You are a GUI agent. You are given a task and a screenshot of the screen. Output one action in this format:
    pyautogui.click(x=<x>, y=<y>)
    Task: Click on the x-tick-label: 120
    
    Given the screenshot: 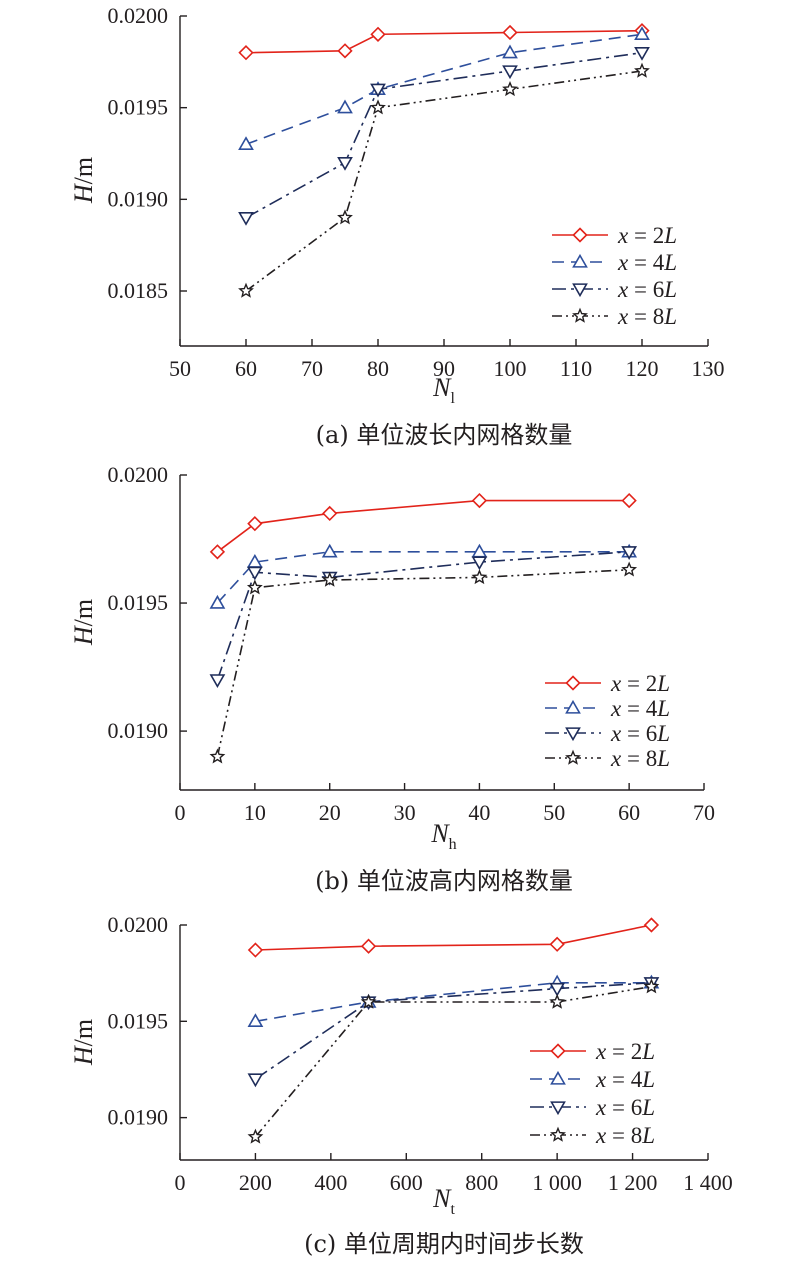 What is the action you would take?
    pyautogui.click(x=642, y=368)
    